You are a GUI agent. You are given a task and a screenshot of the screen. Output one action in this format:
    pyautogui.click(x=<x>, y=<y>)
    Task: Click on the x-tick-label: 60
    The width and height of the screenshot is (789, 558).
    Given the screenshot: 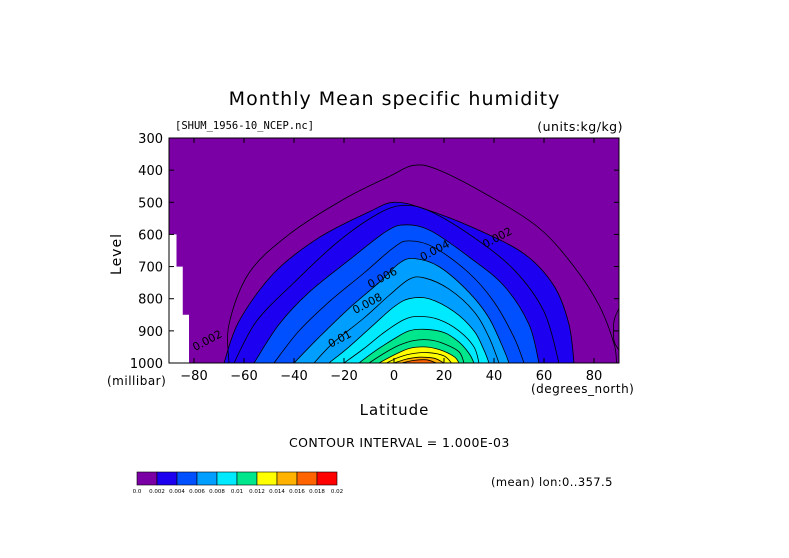 What is the action you would take?
    pyautogui.click(x=544, y=376)
    